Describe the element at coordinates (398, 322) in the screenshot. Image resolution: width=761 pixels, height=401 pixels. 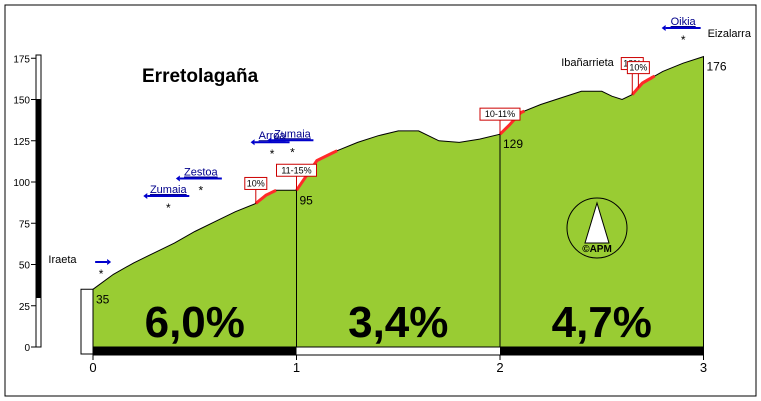
I see `segment-gradient-label: 3,4%` at that location.